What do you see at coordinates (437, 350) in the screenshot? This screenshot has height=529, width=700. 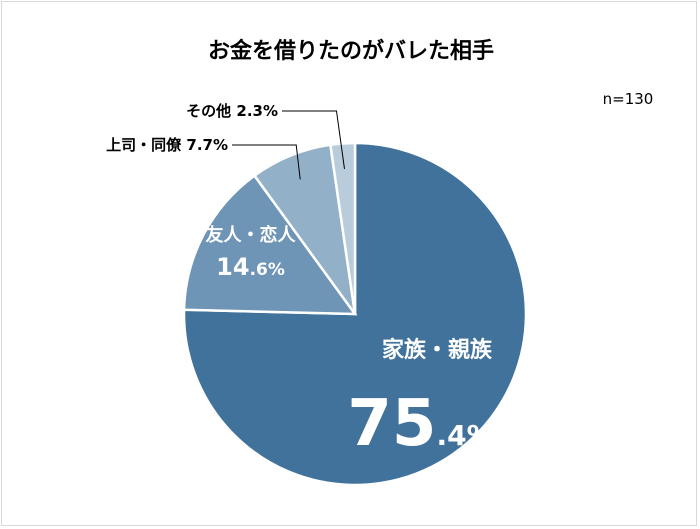 I see `slice-label-name: 家族・親族` at bounding box center [437, 350].